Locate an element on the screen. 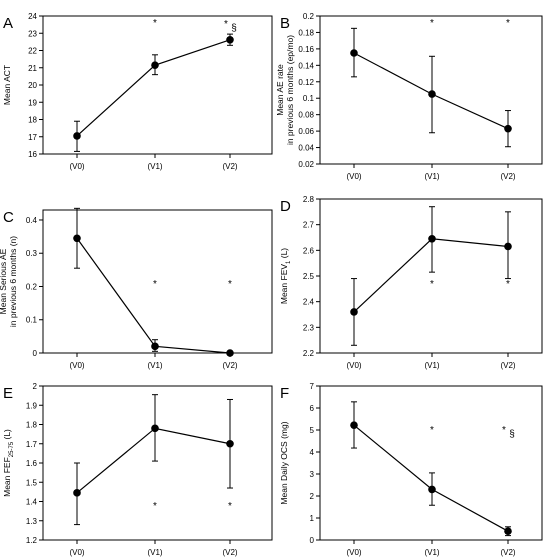  panel-f-ytick-label: 2 is located at coordinates (312, 496).